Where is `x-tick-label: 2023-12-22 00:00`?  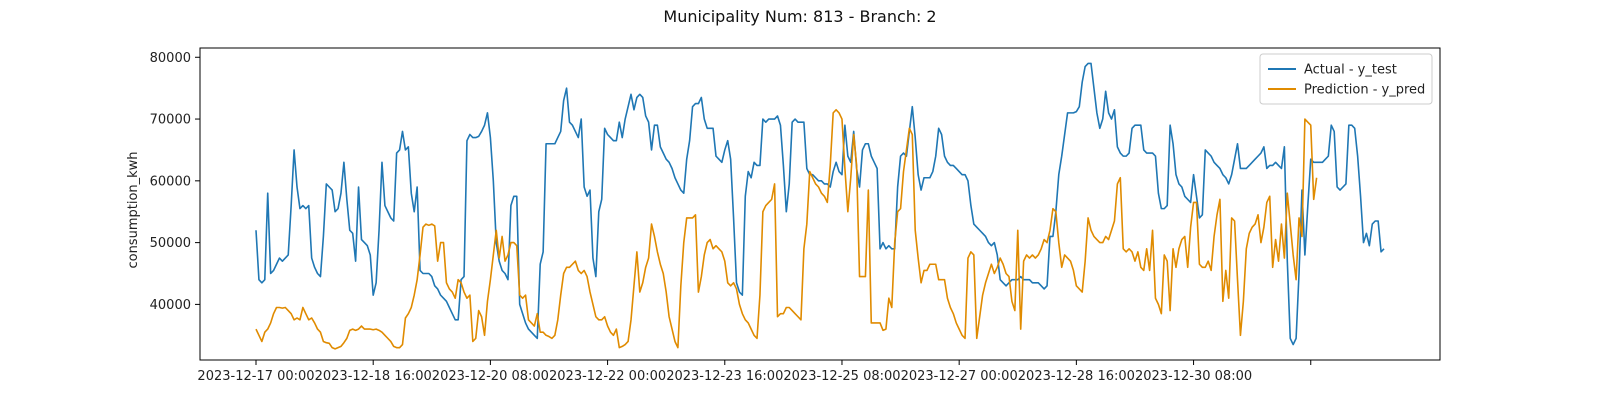 x-tick-label: 2023-12-22 00:00 is located at coordinates (607, 376).